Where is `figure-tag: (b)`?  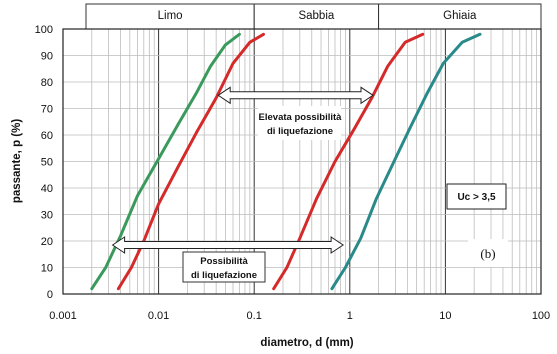 figure-tag: (b) is located at coordinates (487, 253).